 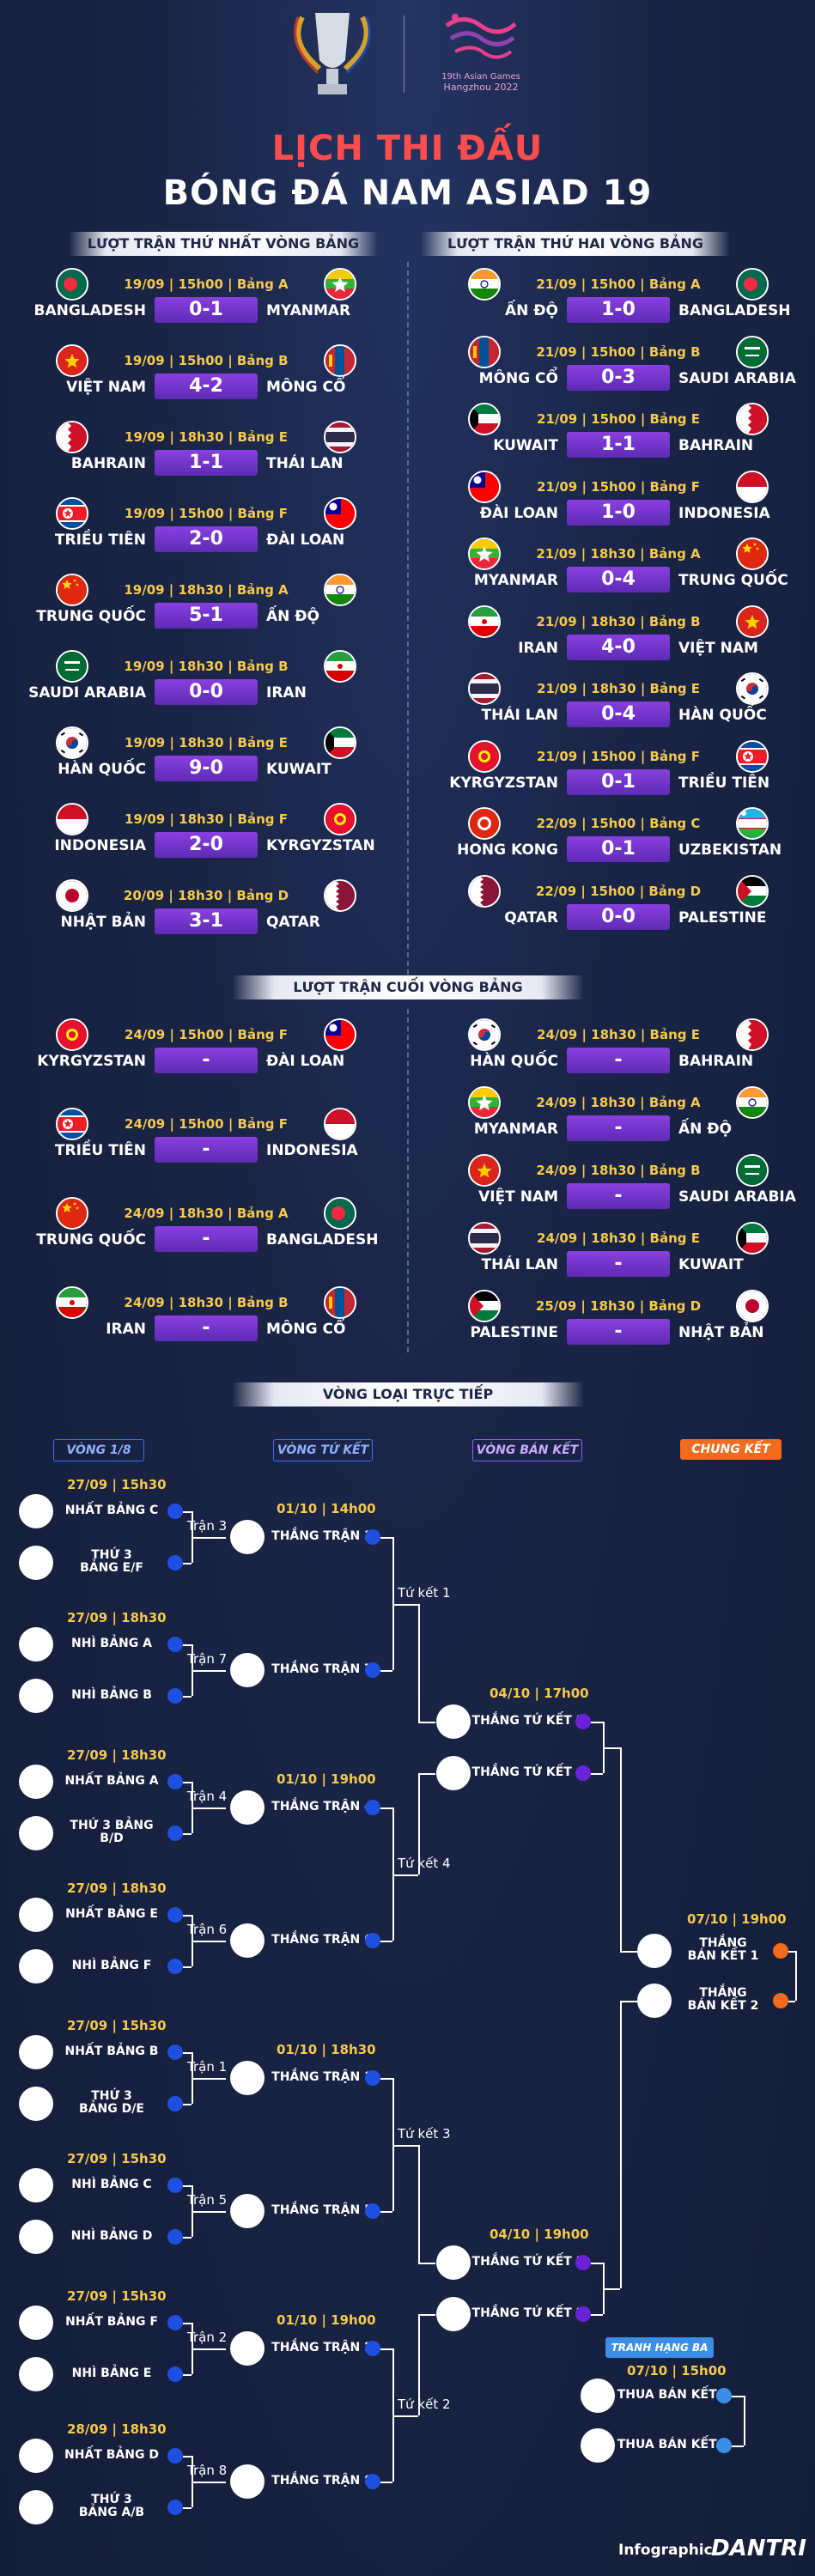 I want to click on slot-label: THẮNG TRẬN 7, so click(x=322, y=1669).